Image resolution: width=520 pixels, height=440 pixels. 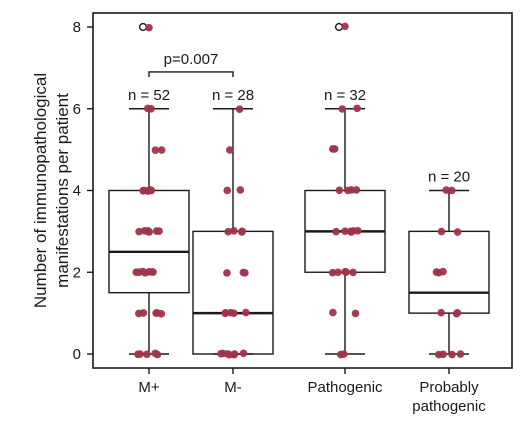 What do you see at coordinates (449, 387) in the screenshot?
I see `x-tick-label: Probably` at bounding box center [449, 387].